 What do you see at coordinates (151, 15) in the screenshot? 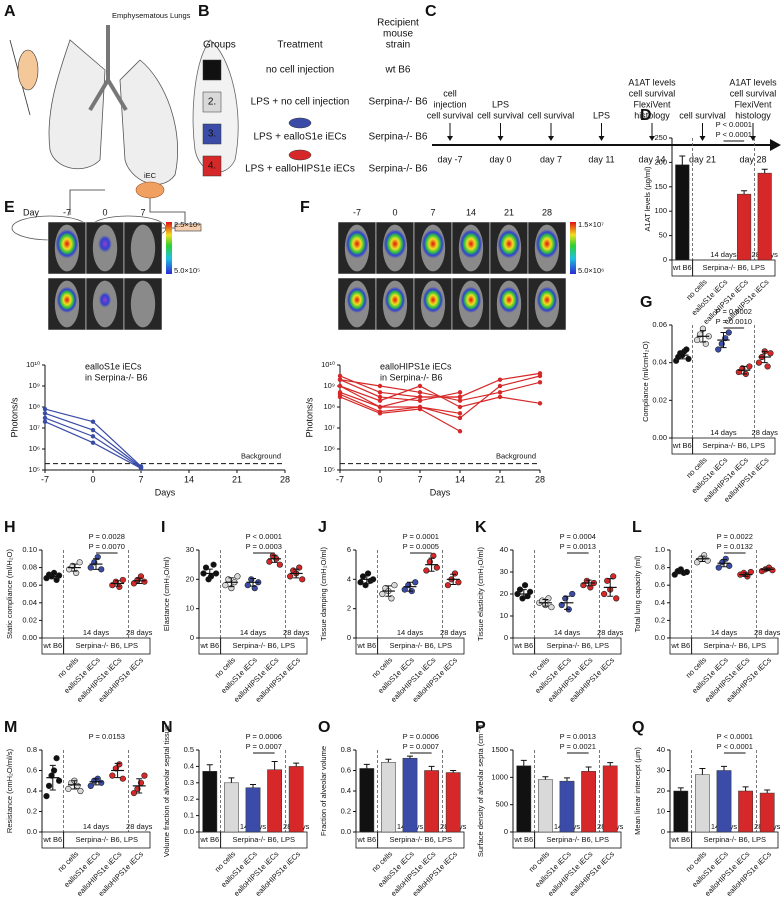
I see `panel-title: Emphysematous Lungs` at bounding box center [151, 15].